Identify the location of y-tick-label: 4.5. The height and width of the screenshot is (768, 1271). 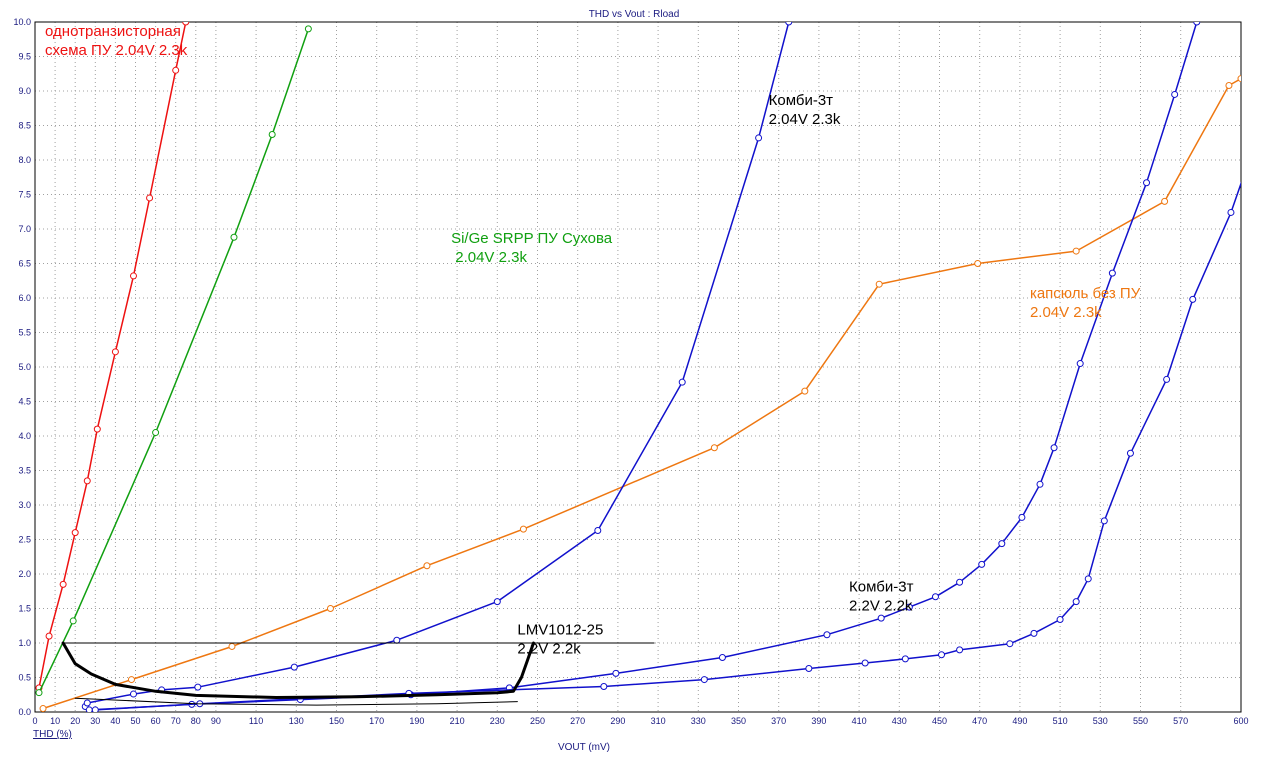
(24, 402).